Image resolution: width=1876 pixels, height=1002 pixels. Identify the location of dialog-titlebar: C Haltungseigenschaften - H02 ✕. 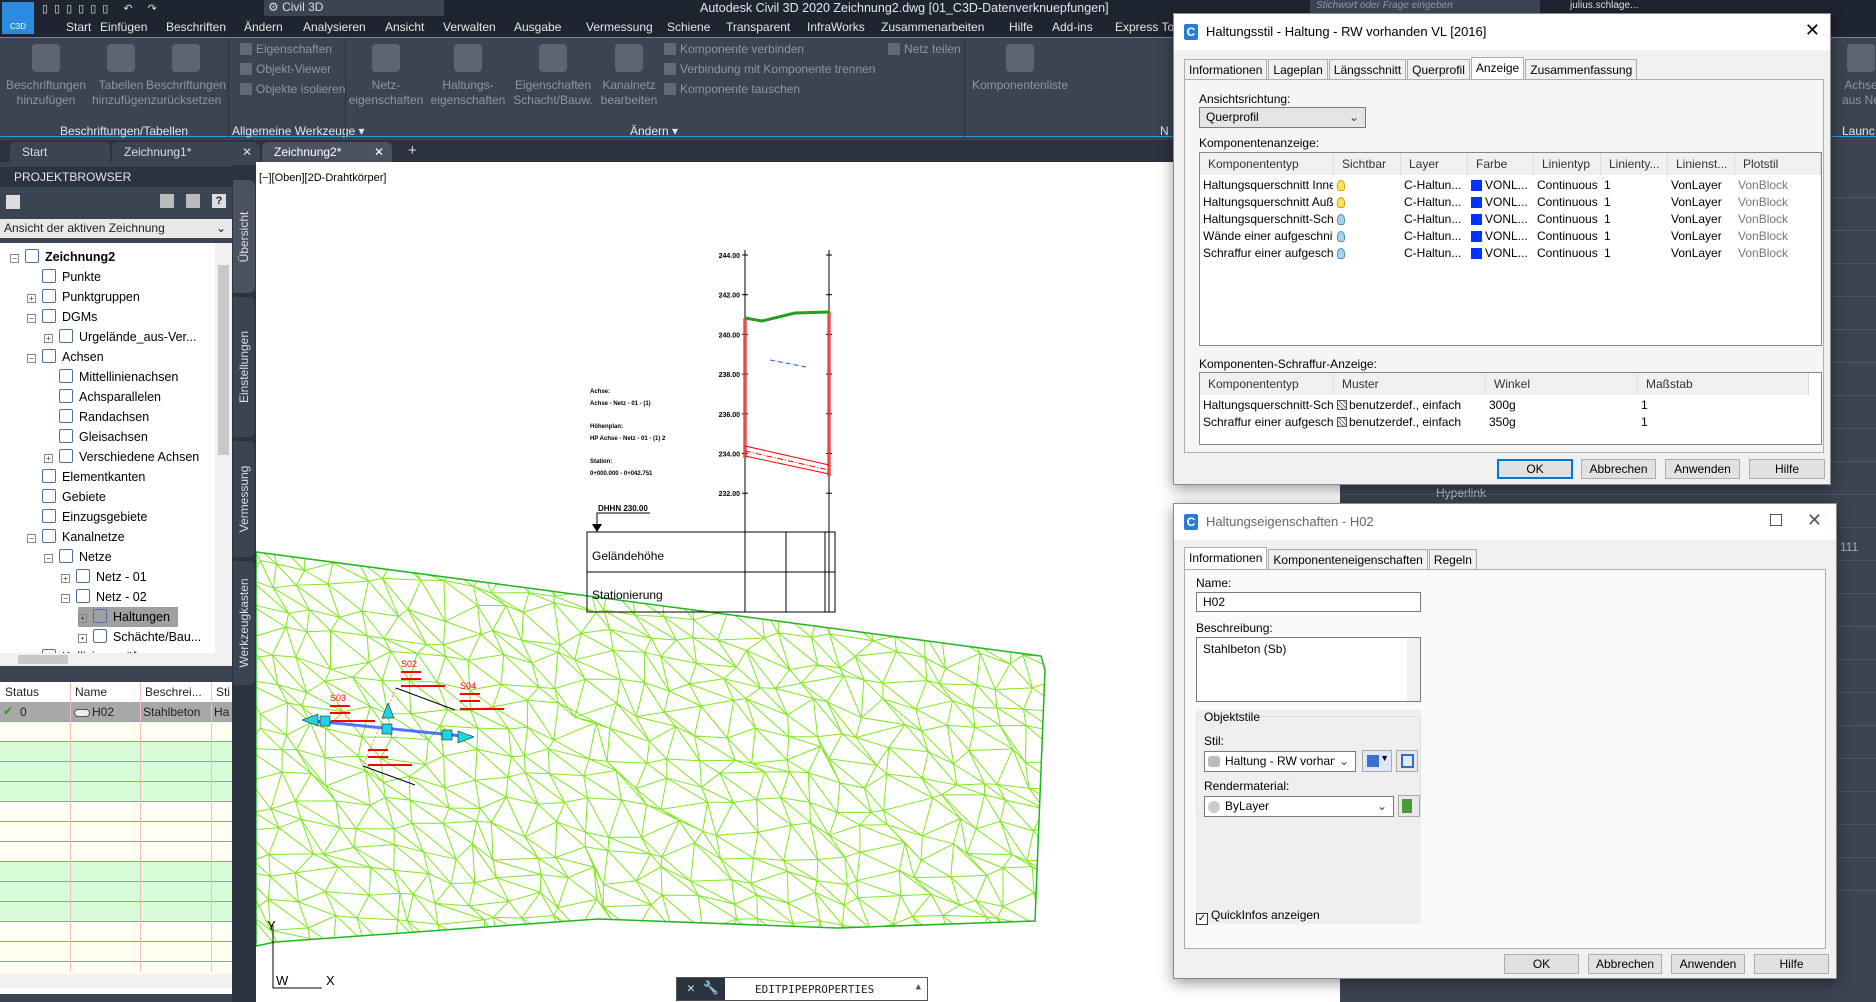
(1505, 522).